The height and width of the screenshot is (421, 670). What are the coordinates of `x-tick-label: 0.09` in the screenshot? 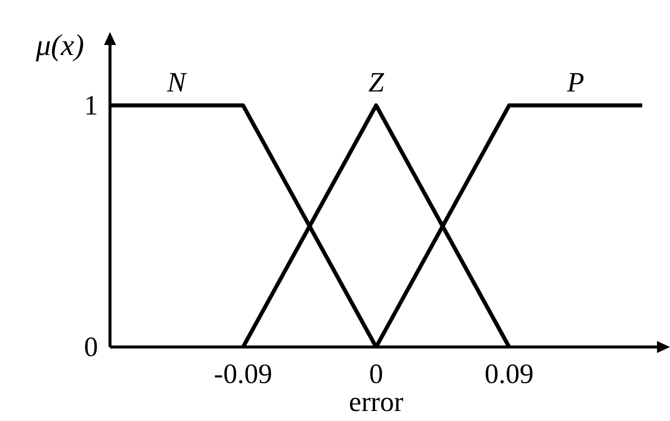 It's located at (509, 374).